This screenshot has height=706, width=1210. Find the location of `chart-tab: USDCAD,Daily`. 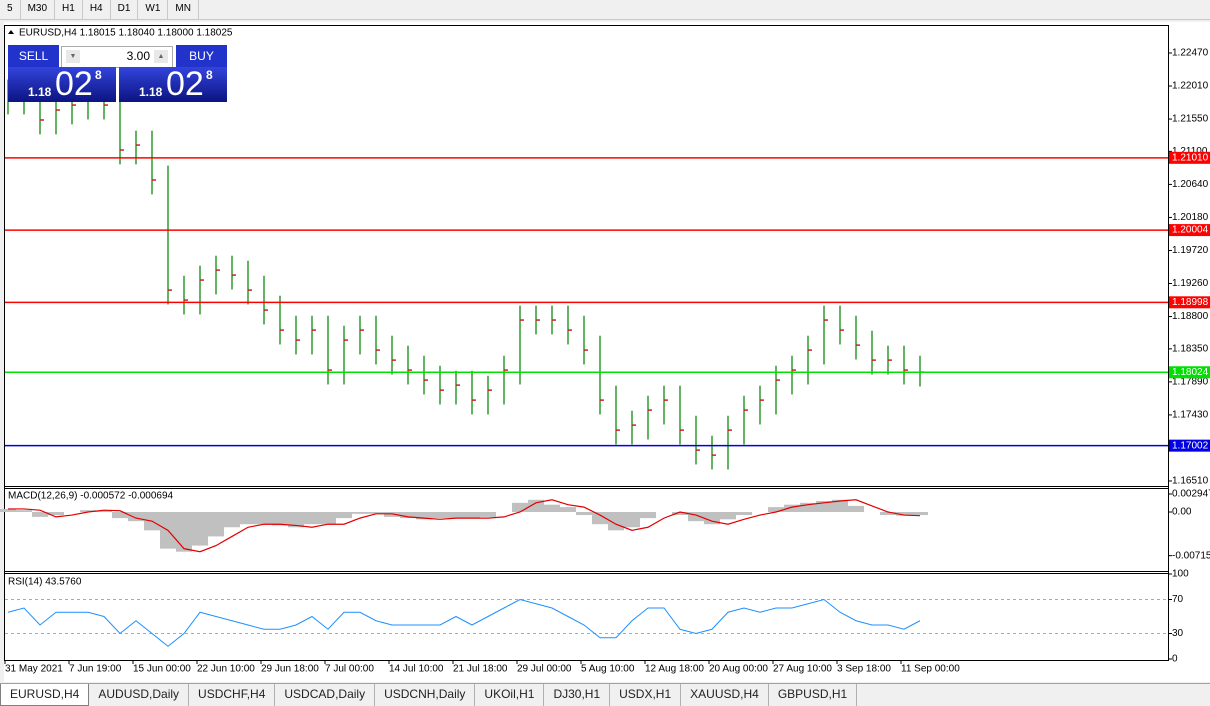

chart-tab: USDCAD,Daily is located at coordinates (325, 695).